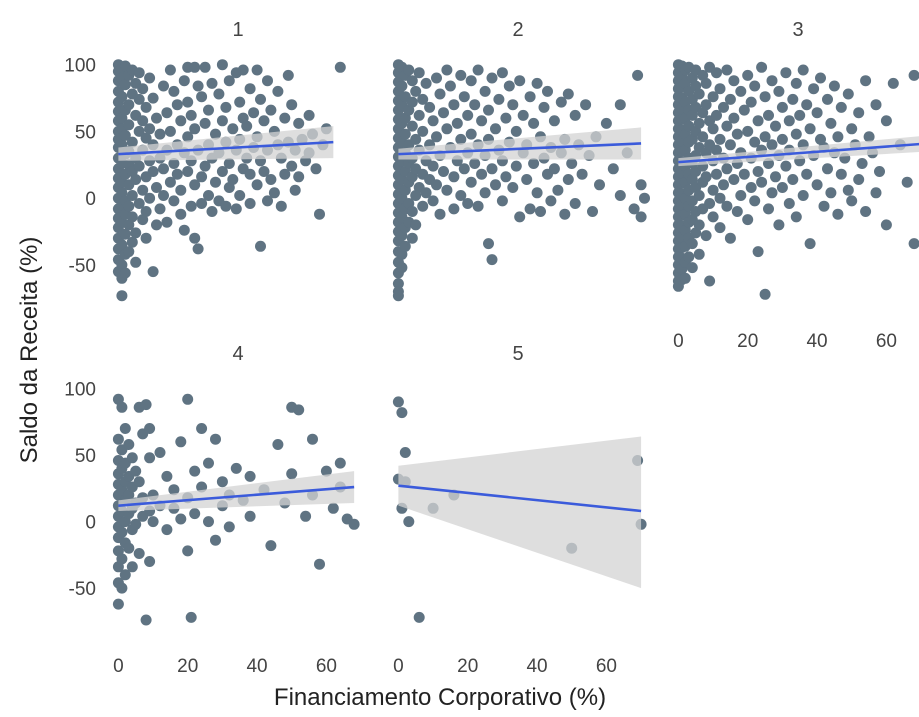 The image size is (919, 717). I want to click on x-tick-label: 20, so click(467, 666).